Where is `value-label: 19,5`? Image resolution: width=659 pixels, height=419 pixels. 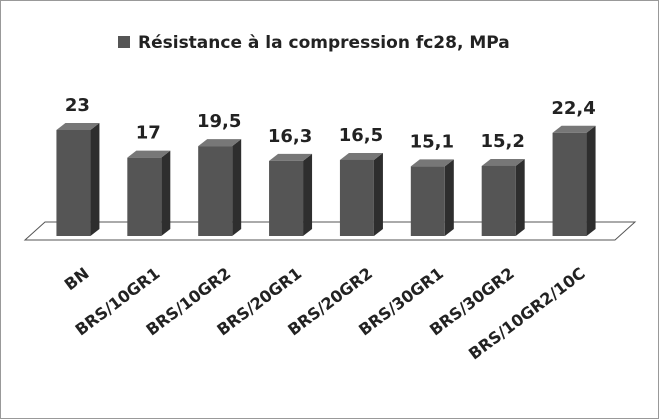 value-label: 19,5 is located at coordinates (219, 121).